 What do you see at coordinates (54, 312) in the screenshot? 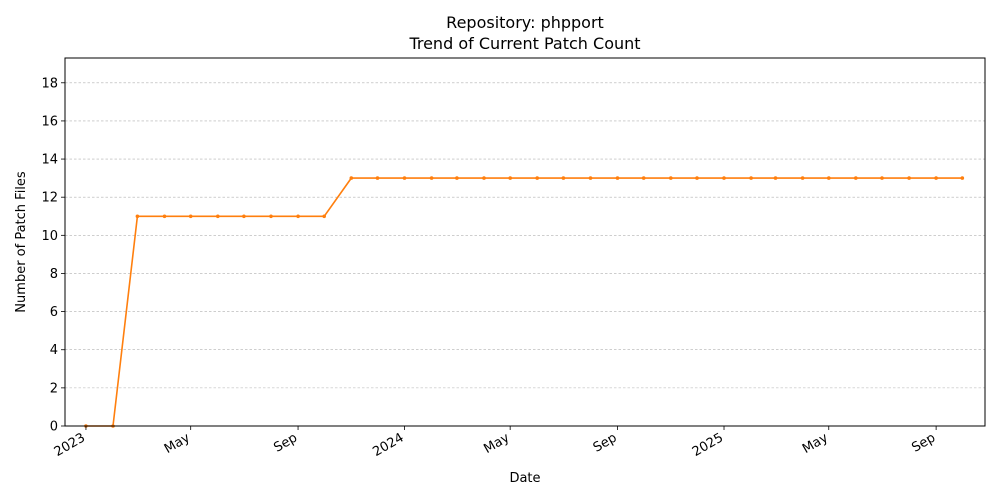
I see `y-tick-label: 6` at bounding box center [54, 312].